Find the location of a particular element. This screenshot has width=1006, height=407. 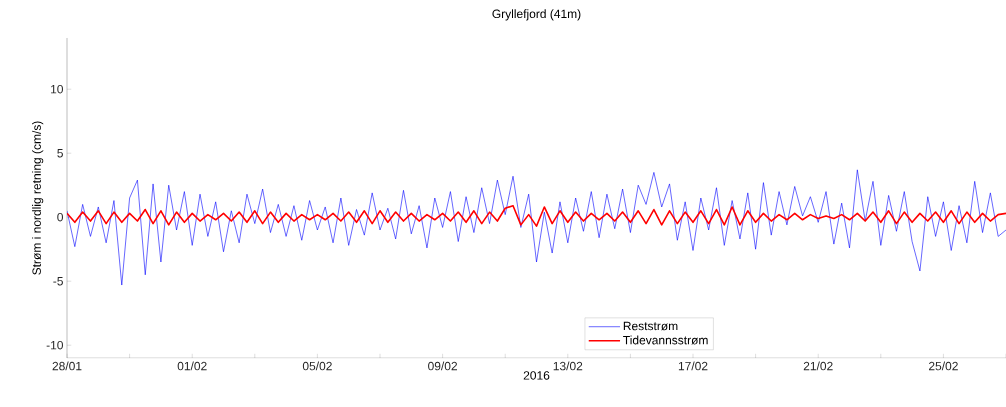

x-axis-title: 2016 is located at coordinates (536, 375).